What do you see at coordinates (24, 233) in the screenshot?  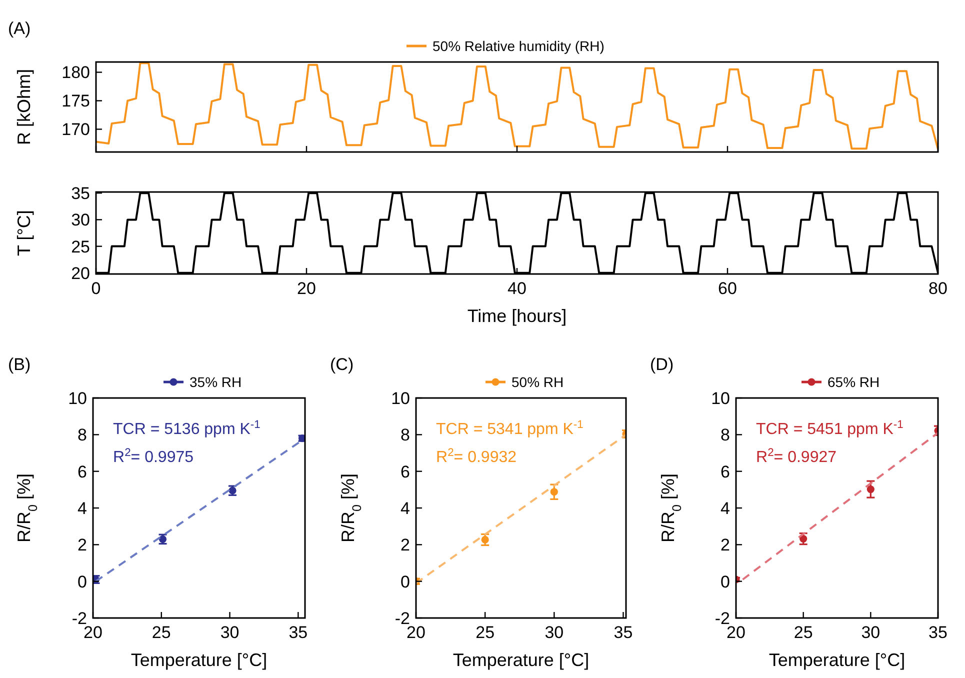 I see `y-axis-title: T [°C]` at bounding box center [24, 233].